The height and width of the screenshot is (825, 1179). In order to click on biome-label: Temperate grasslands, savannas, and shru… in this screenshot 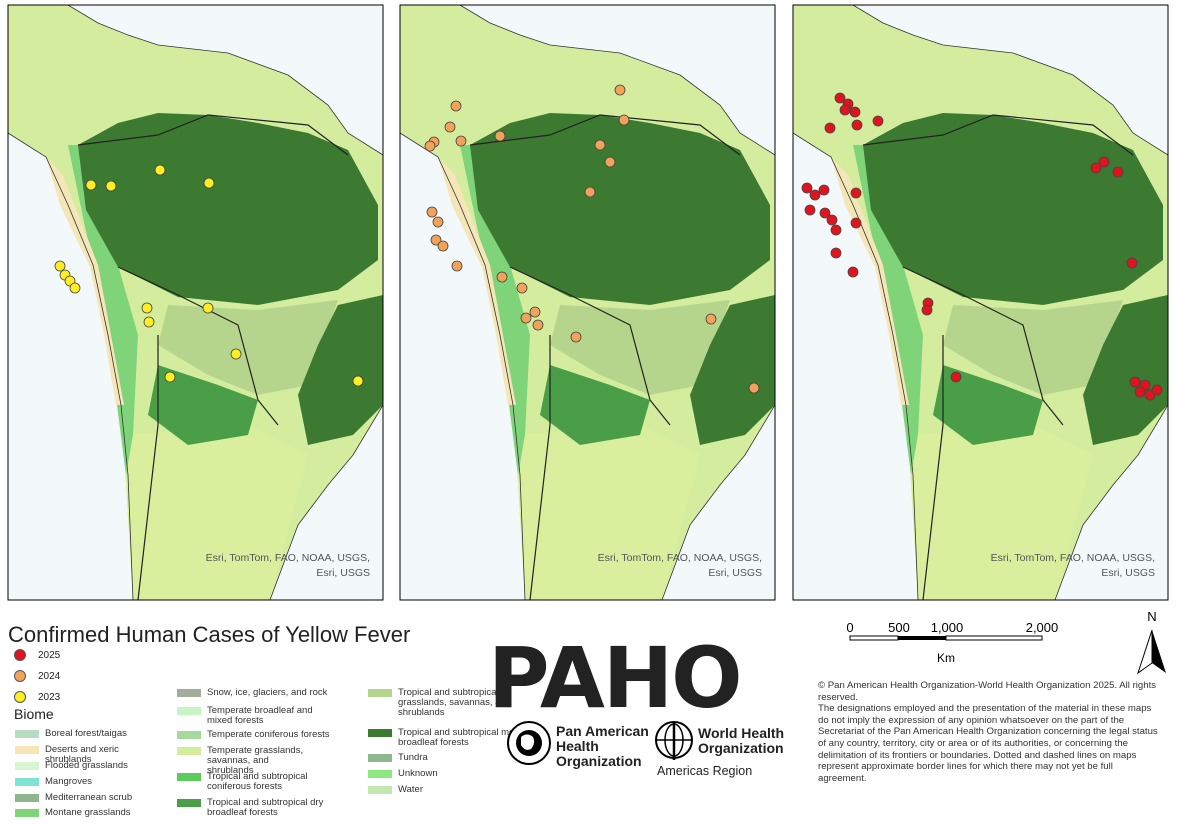, I will do `click(255, 760)`.